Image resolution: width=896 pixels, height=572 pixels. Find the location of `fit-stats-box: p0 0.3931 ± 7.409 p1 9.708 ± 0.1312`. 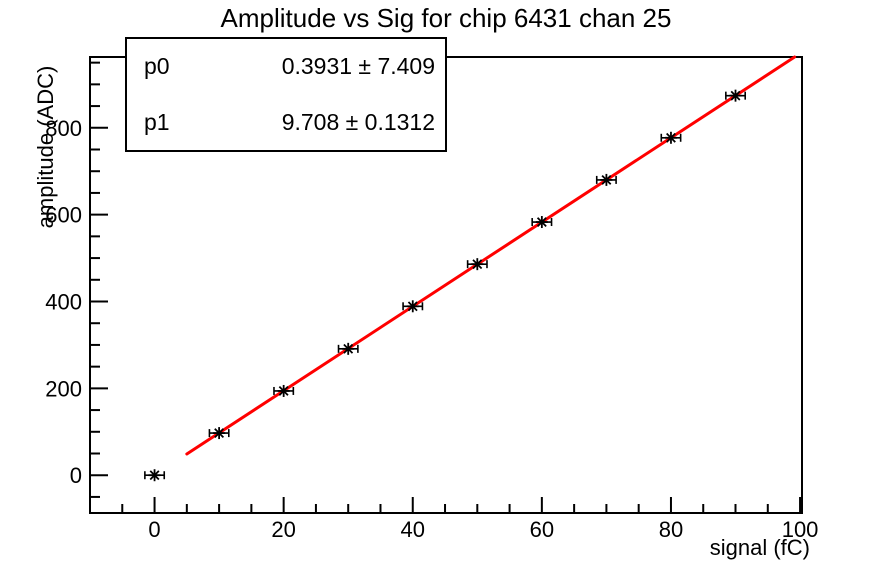

fit-stats-box: p0 0.3931 ± 7.409 p1 9.708 ± 0.1312 is located at coordinates (286, 94).